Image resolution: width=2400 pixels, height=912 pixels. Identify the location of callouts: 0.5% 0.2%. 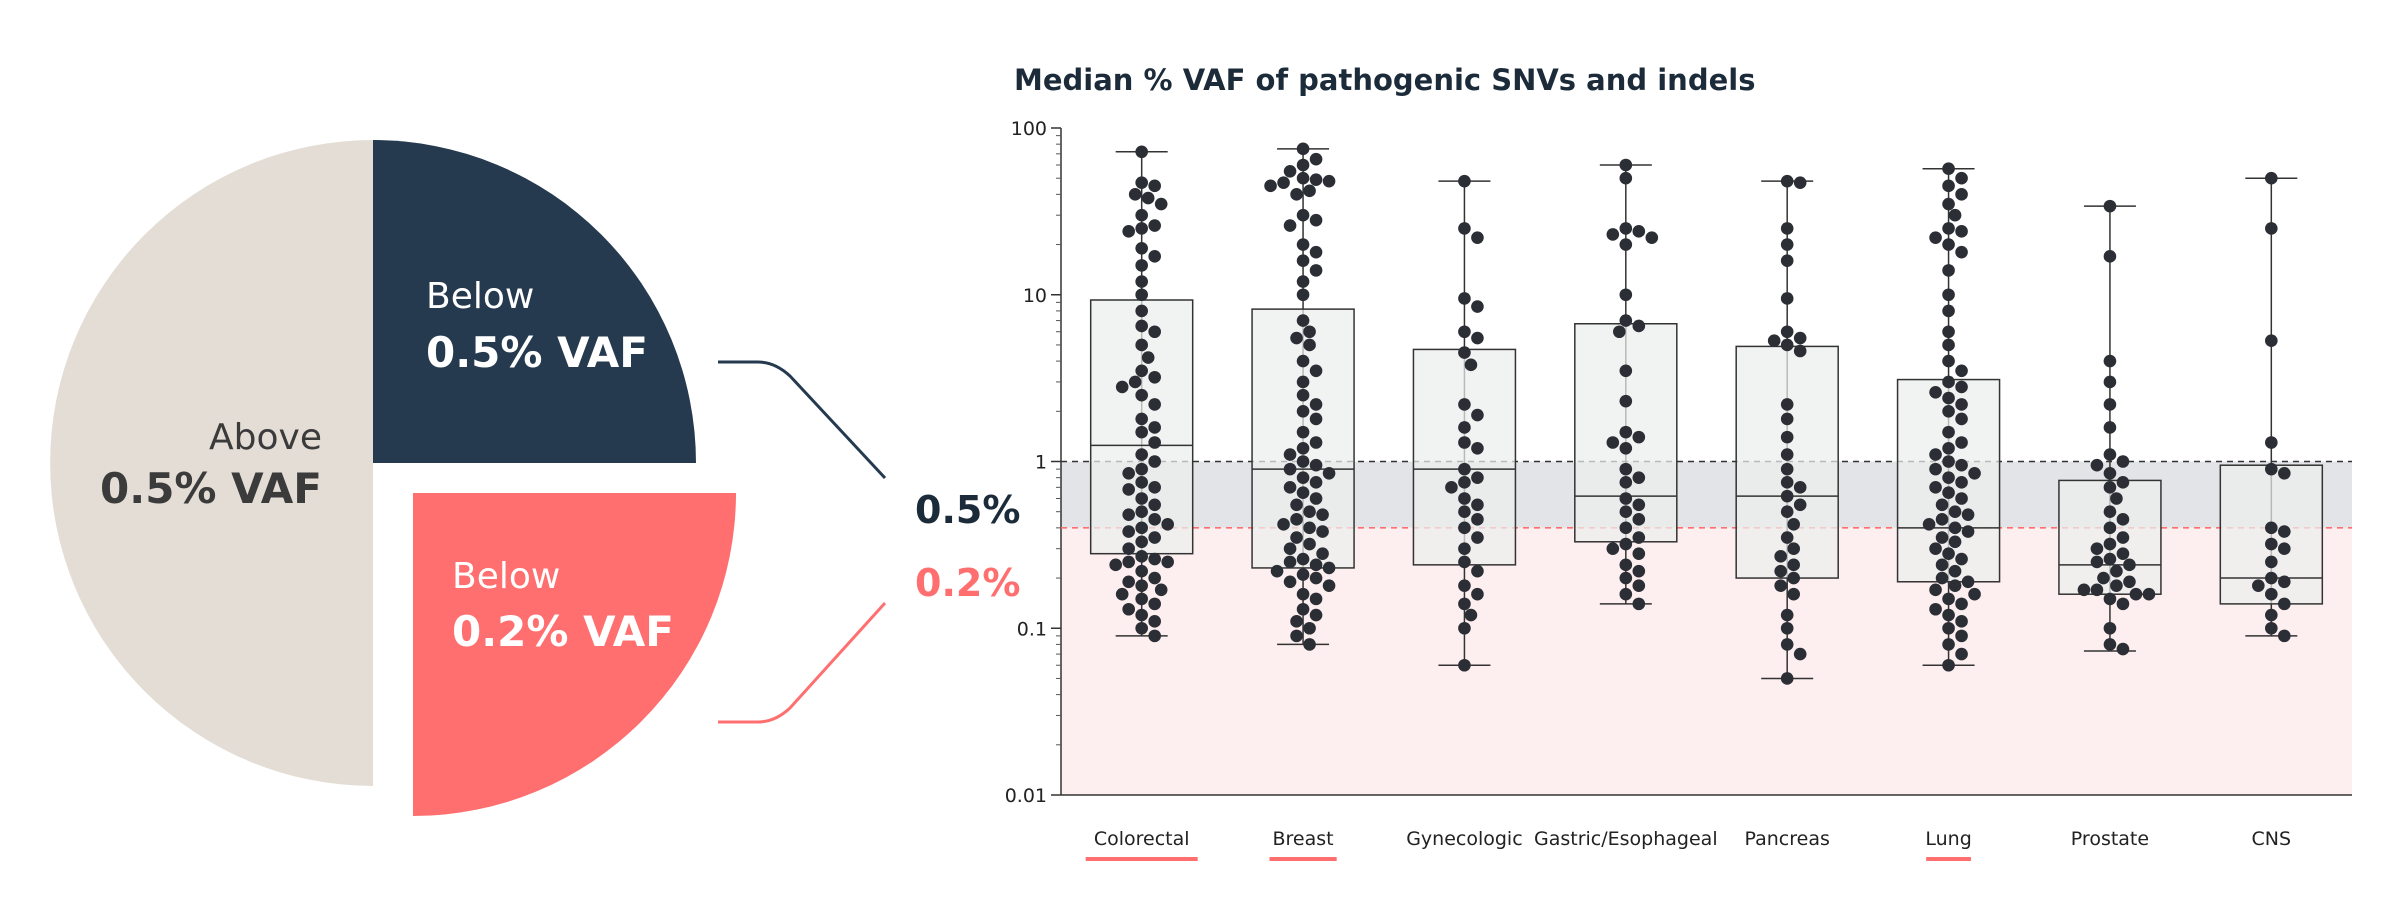
(869, 542).